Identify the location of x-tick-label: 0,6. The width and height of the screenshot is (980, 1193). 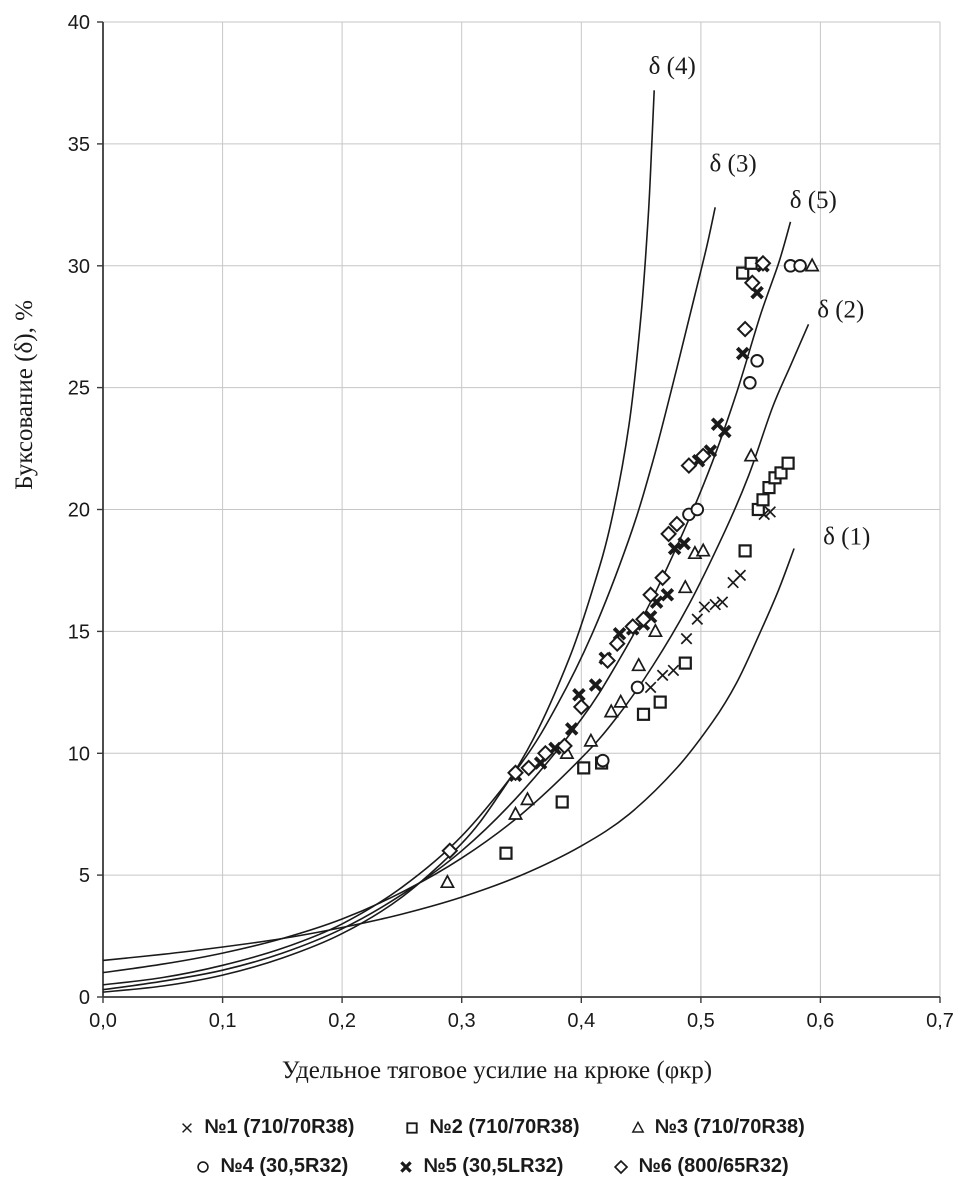
(820, 1021).